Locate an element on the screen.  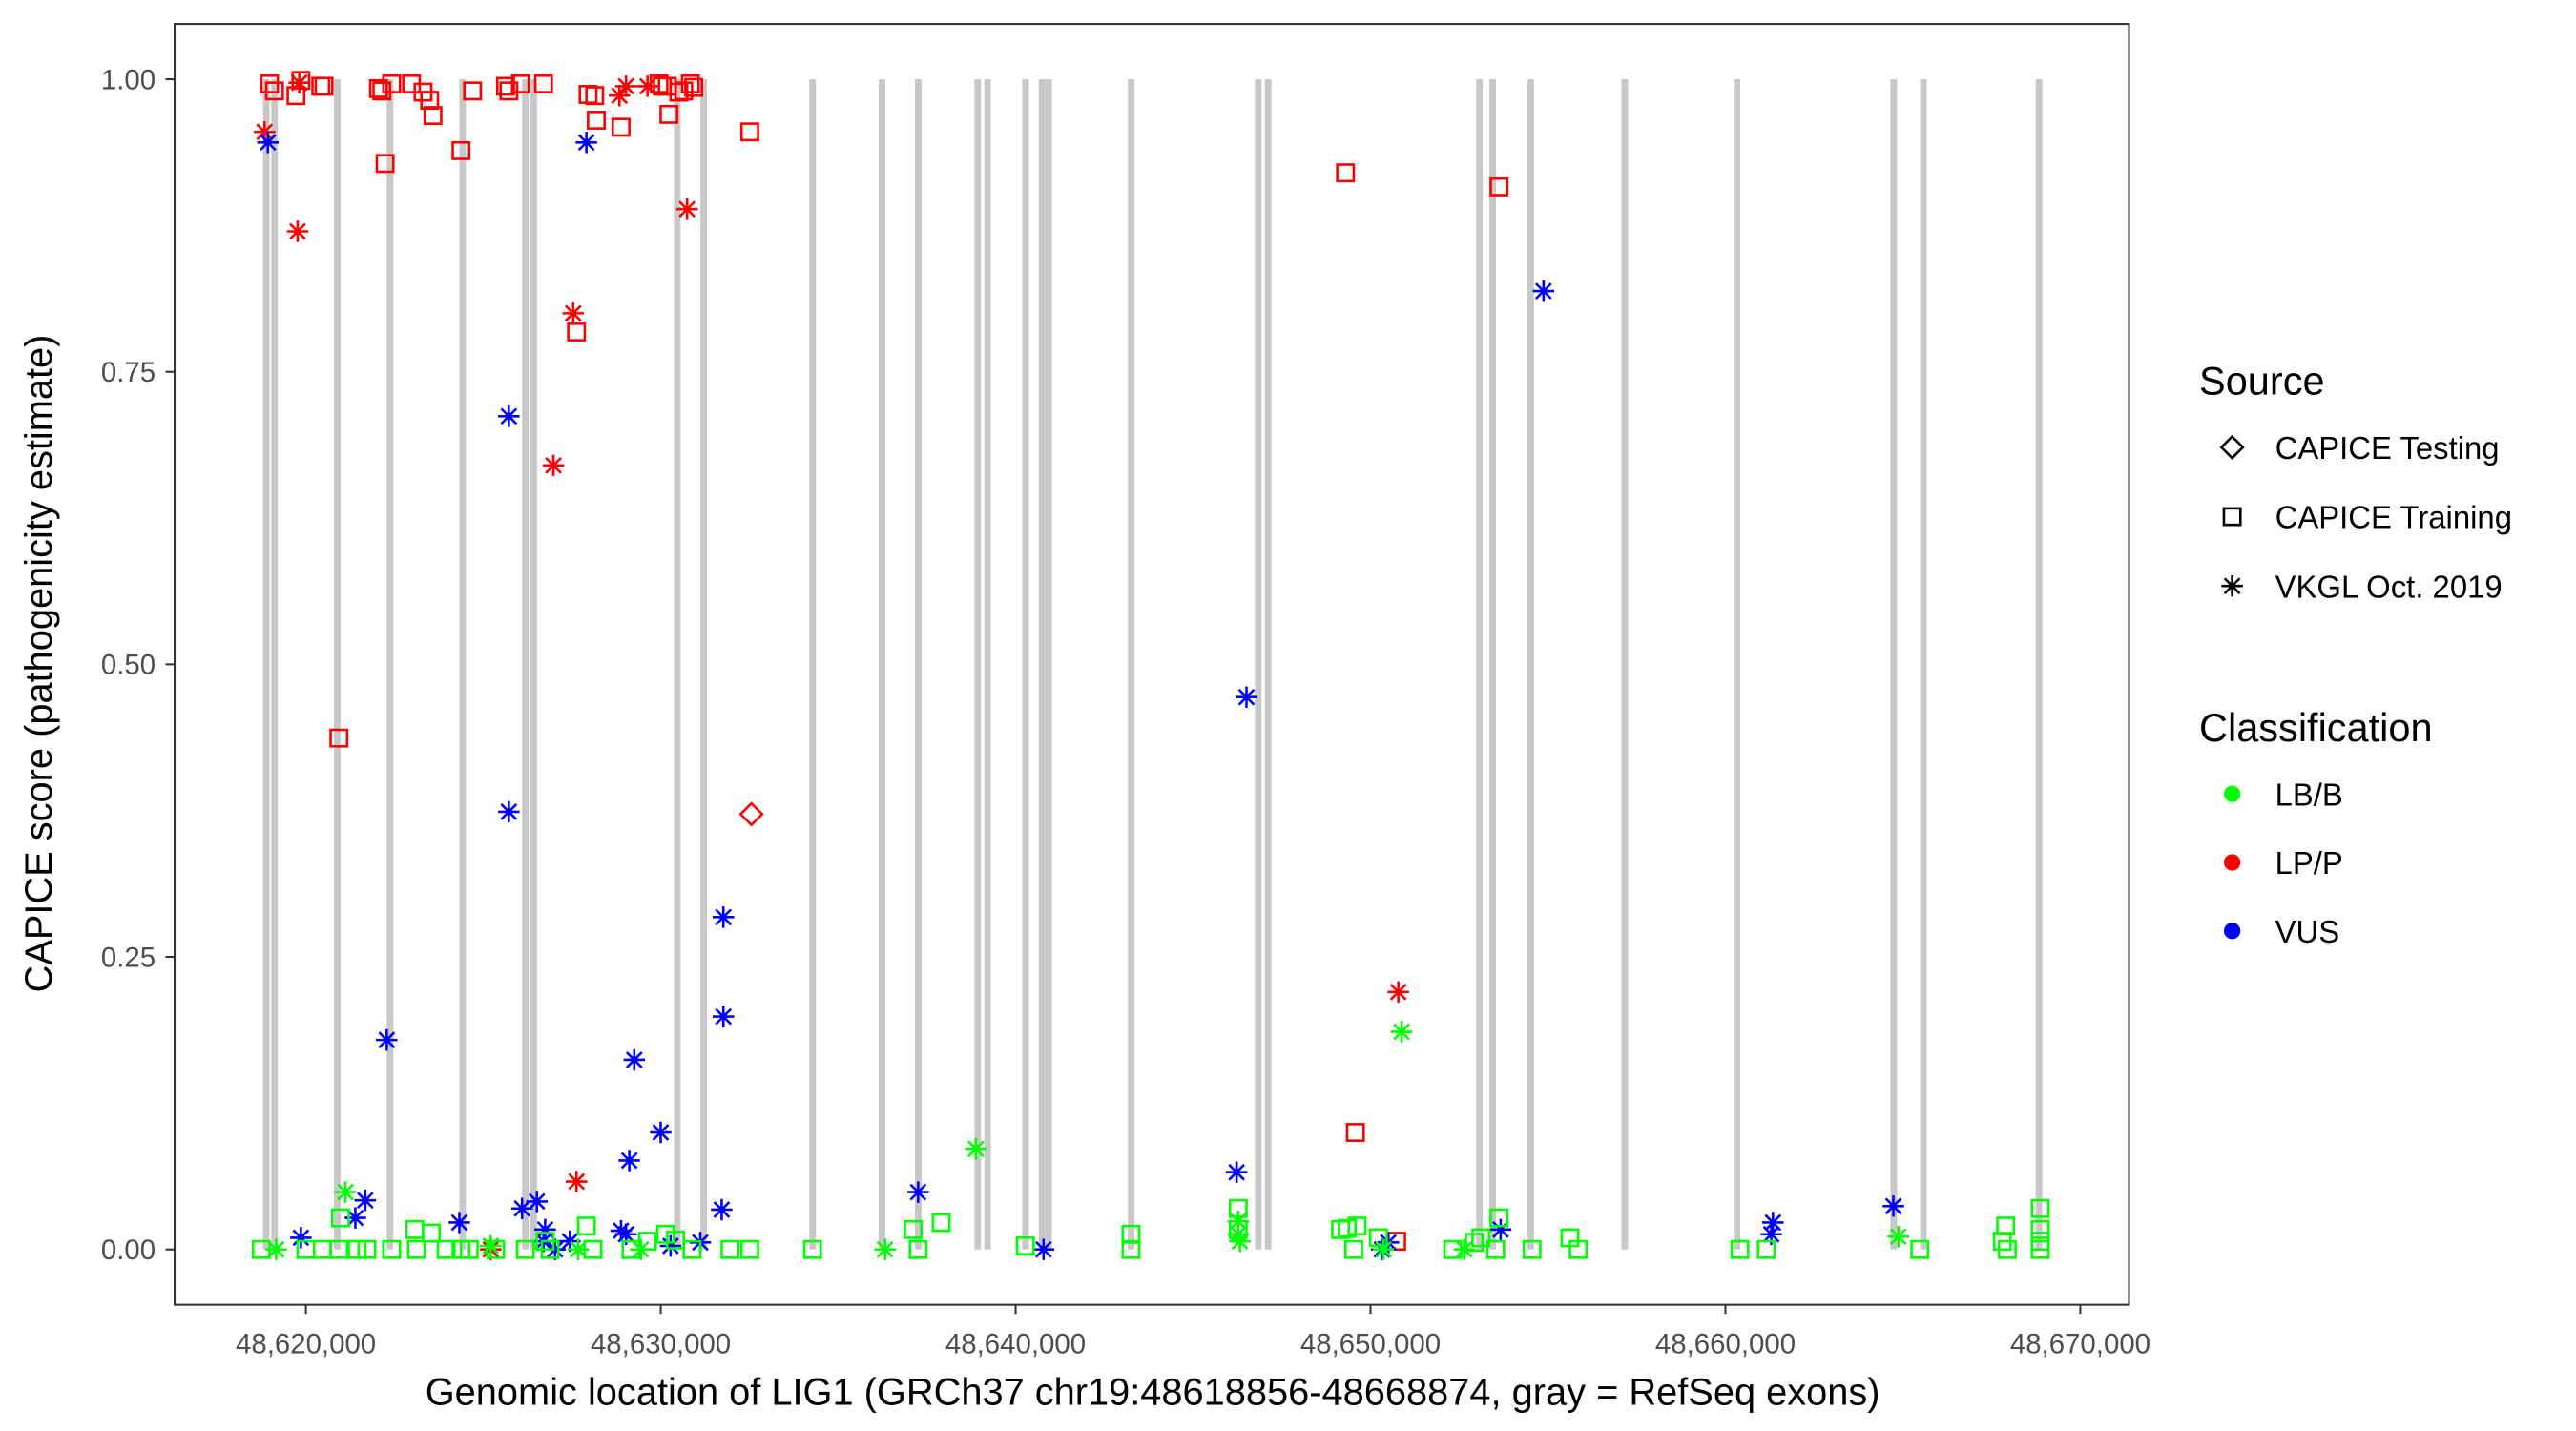
legend-source-label: VKGL Oct. 2019 is located at coordinates (2389, 586).